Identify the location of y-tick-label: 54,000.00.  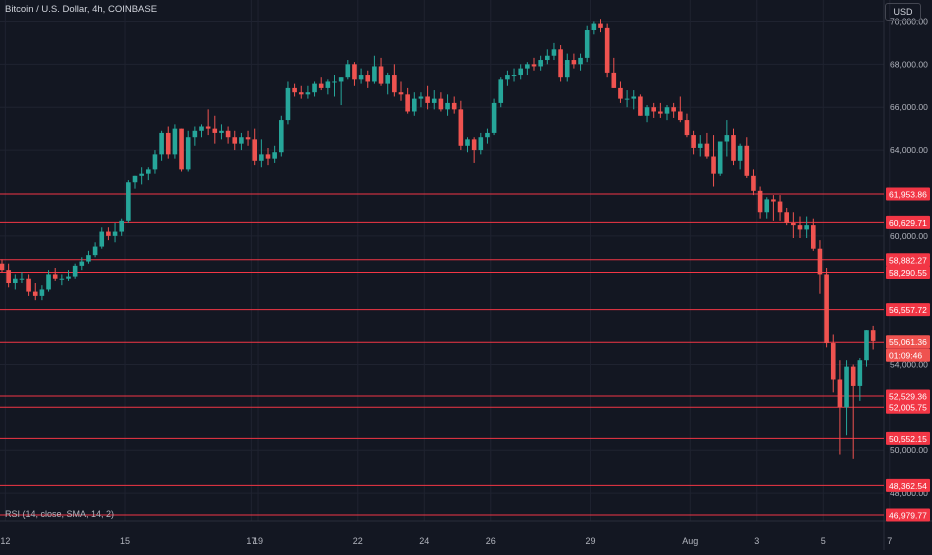
(909, 364).